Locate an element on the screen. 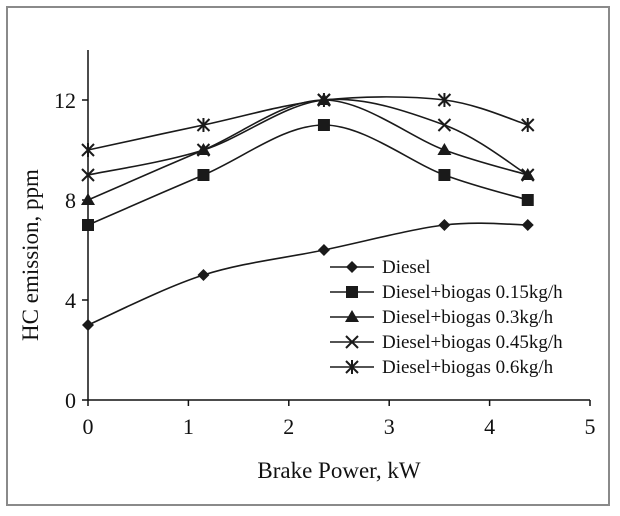 The width and height of the screenshot is (620, 516). y-tick-label: 8 is located at coordinates (70, 200).